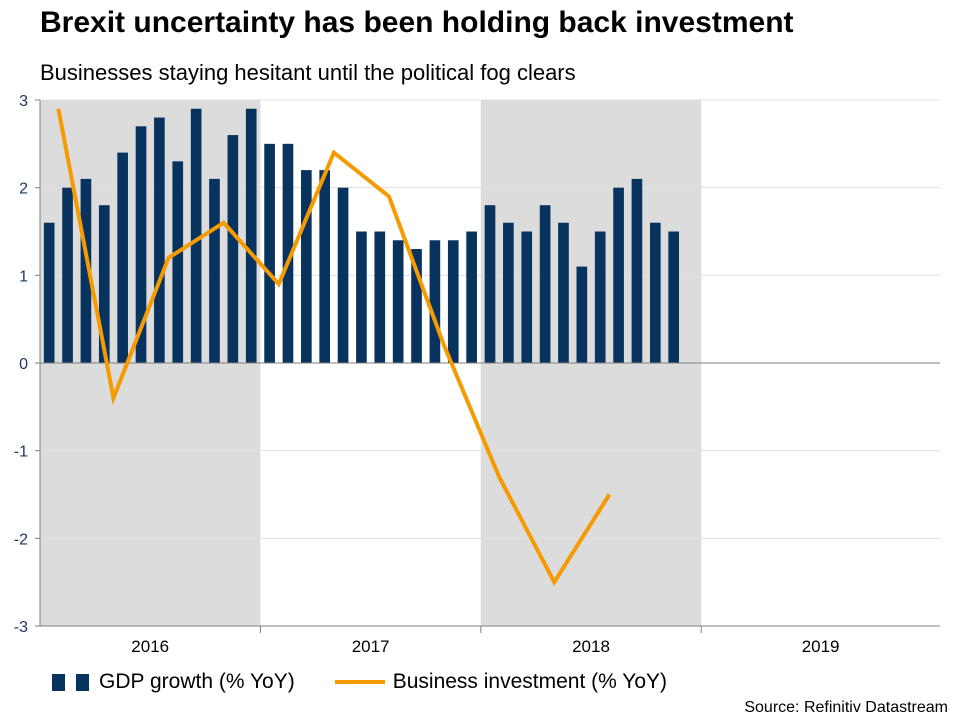 The image size is (960, 720). Describe the element at coordinates (23, 101) in the screenshot. I see `y-tick-label: 3` at that location.